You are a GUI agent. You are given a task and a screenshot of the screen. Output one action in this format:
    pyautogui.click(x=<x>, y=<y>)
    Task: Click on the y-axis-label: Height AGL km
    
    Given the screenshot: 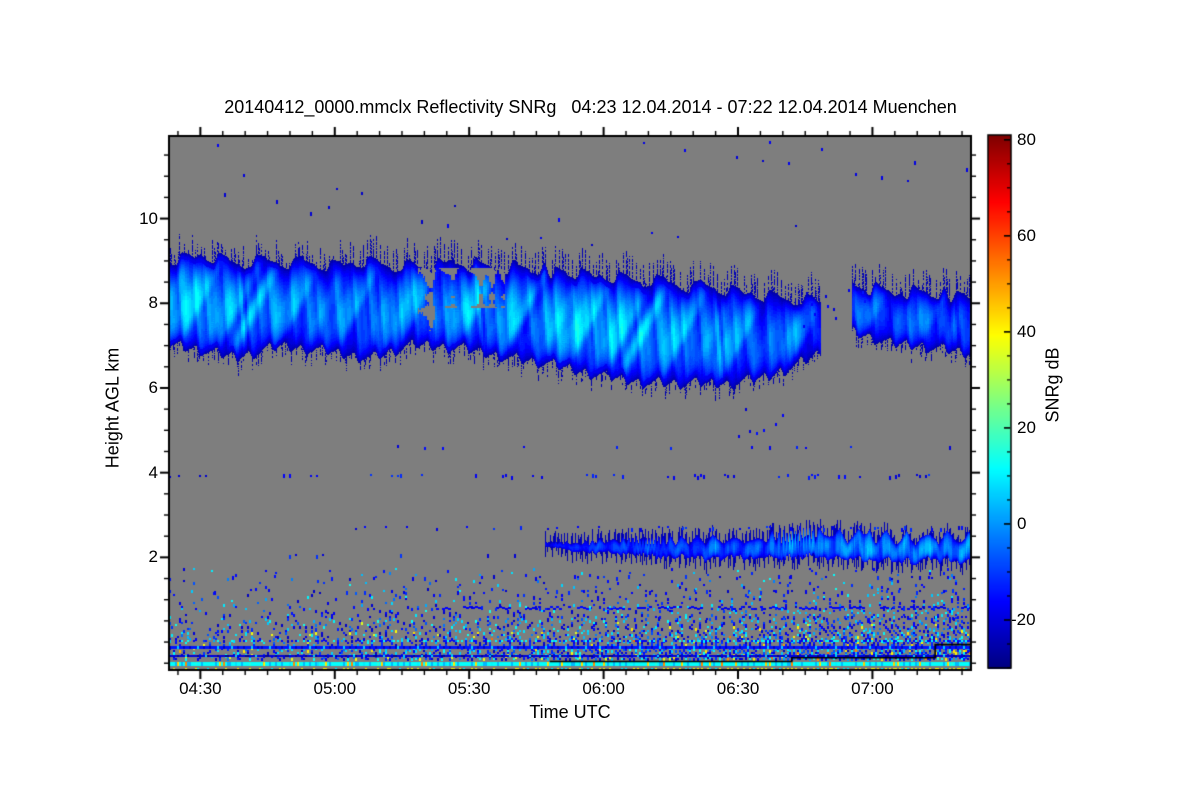 What is the action you would take?
    pyautogui.click(x=112, y=408)
    